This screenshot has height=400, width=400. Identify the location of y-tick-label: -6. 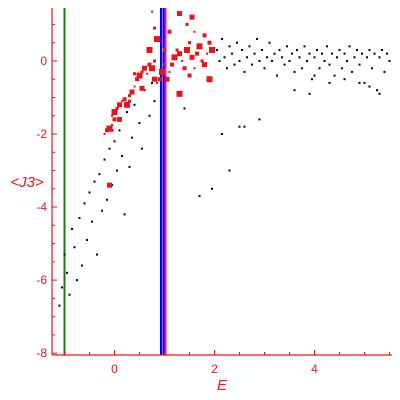
(41, 280).